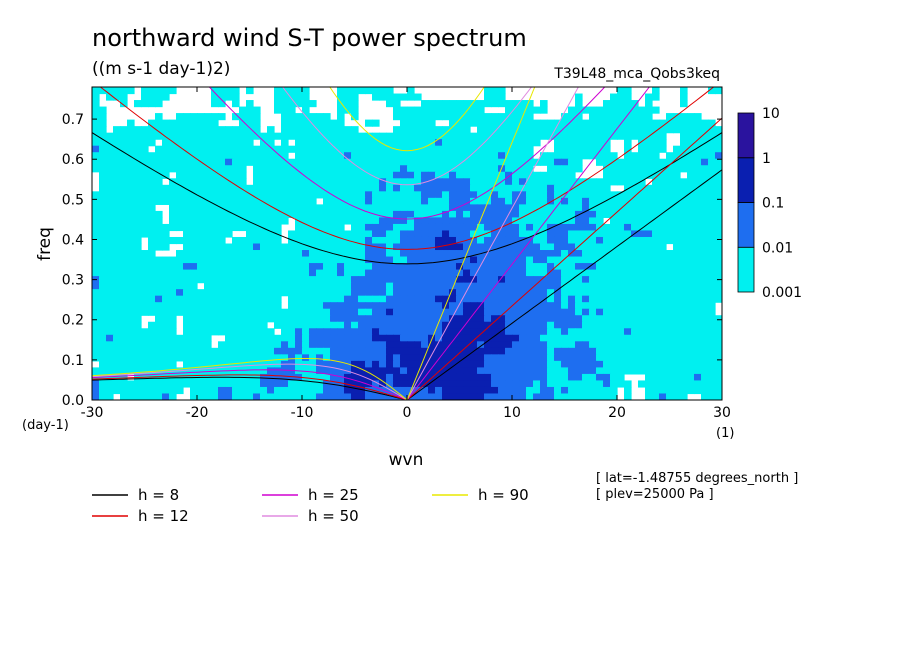 The height and width of the screenshot is (654, 904). Describe the element at coordinates (73, 200) in the screenshot. I see `y-tick-label: 0.5` at that location.